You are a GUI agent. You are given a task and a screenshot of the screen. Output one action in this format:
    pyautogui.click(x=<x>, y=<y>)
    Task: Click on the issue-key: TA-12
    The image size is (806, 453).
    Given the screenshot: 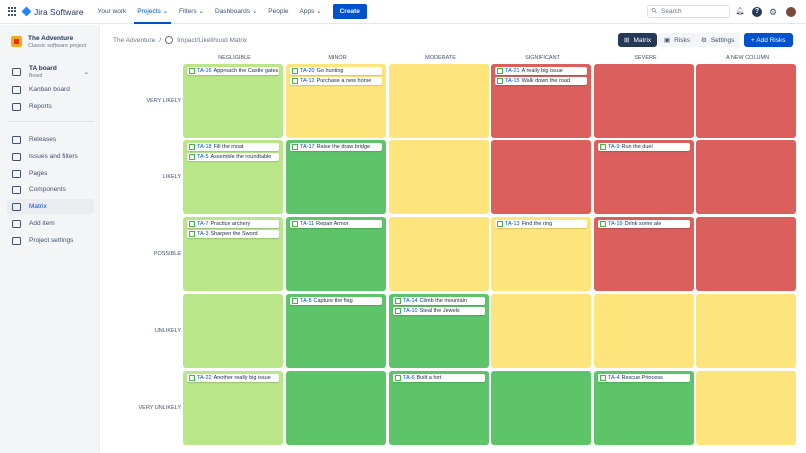 What is the action you would take?
    pyautogui.click(x=307, y=81)
    